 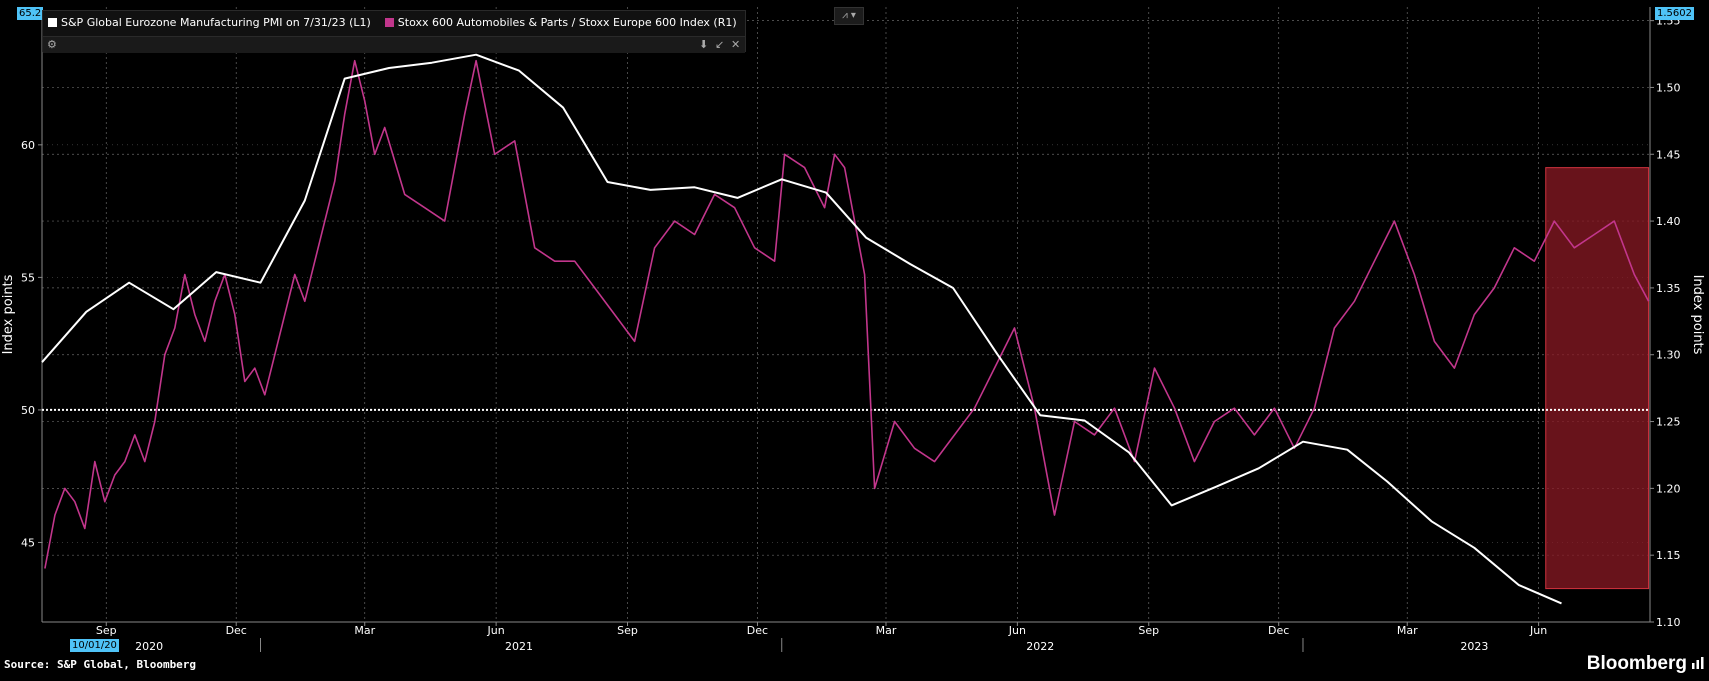 I want to click on x-axis-year-label: 2021, so click(x=519, y=646).